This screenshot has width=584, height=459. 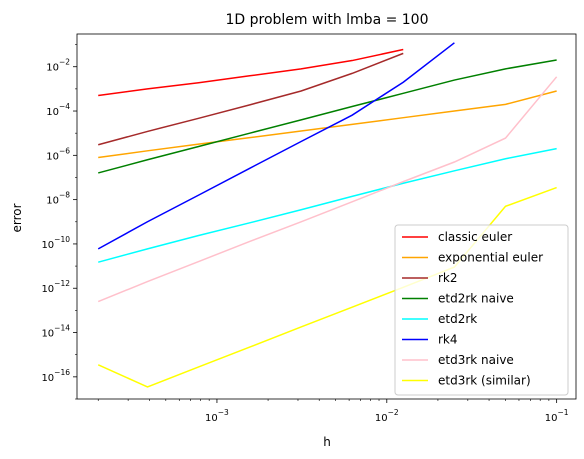 What do you see at coordinates (387, 416) in the screenshot?
I see `x-tick-label: 10⁻²` at bounding box center [387, 416].